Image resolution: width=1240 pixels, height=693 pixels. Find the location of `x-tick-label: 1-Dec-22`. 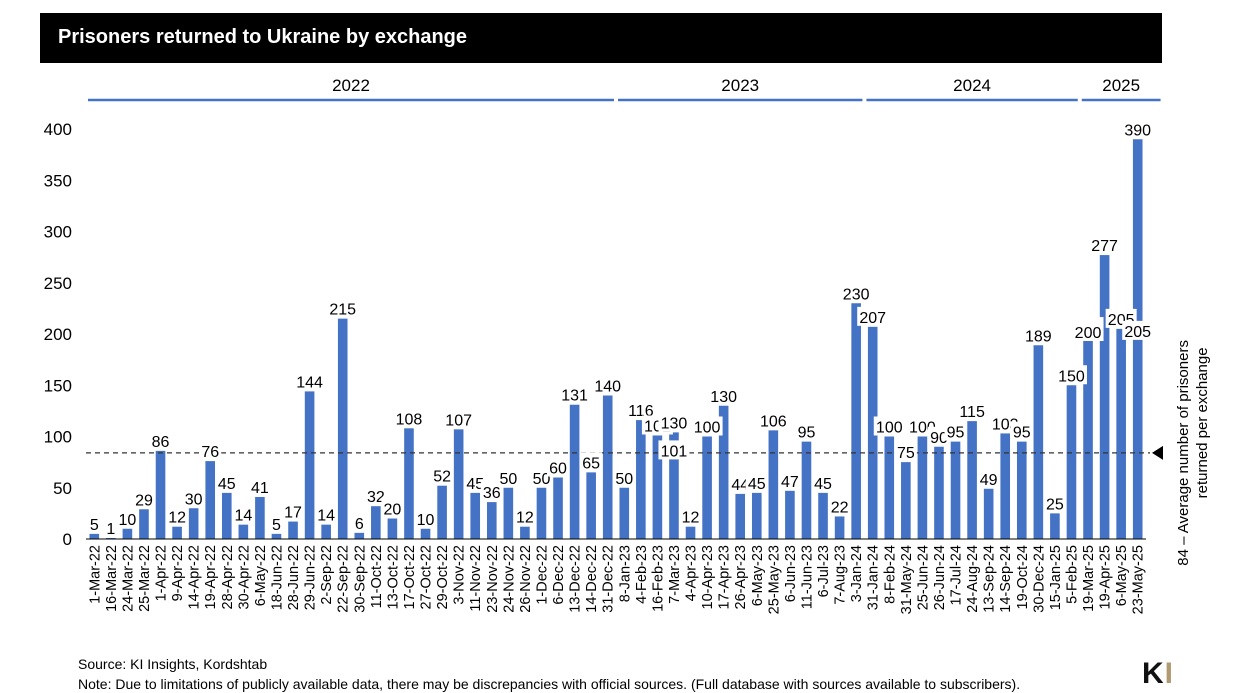

x-tick-label: 1-Dec-22 is located at coordinates (542, 575).